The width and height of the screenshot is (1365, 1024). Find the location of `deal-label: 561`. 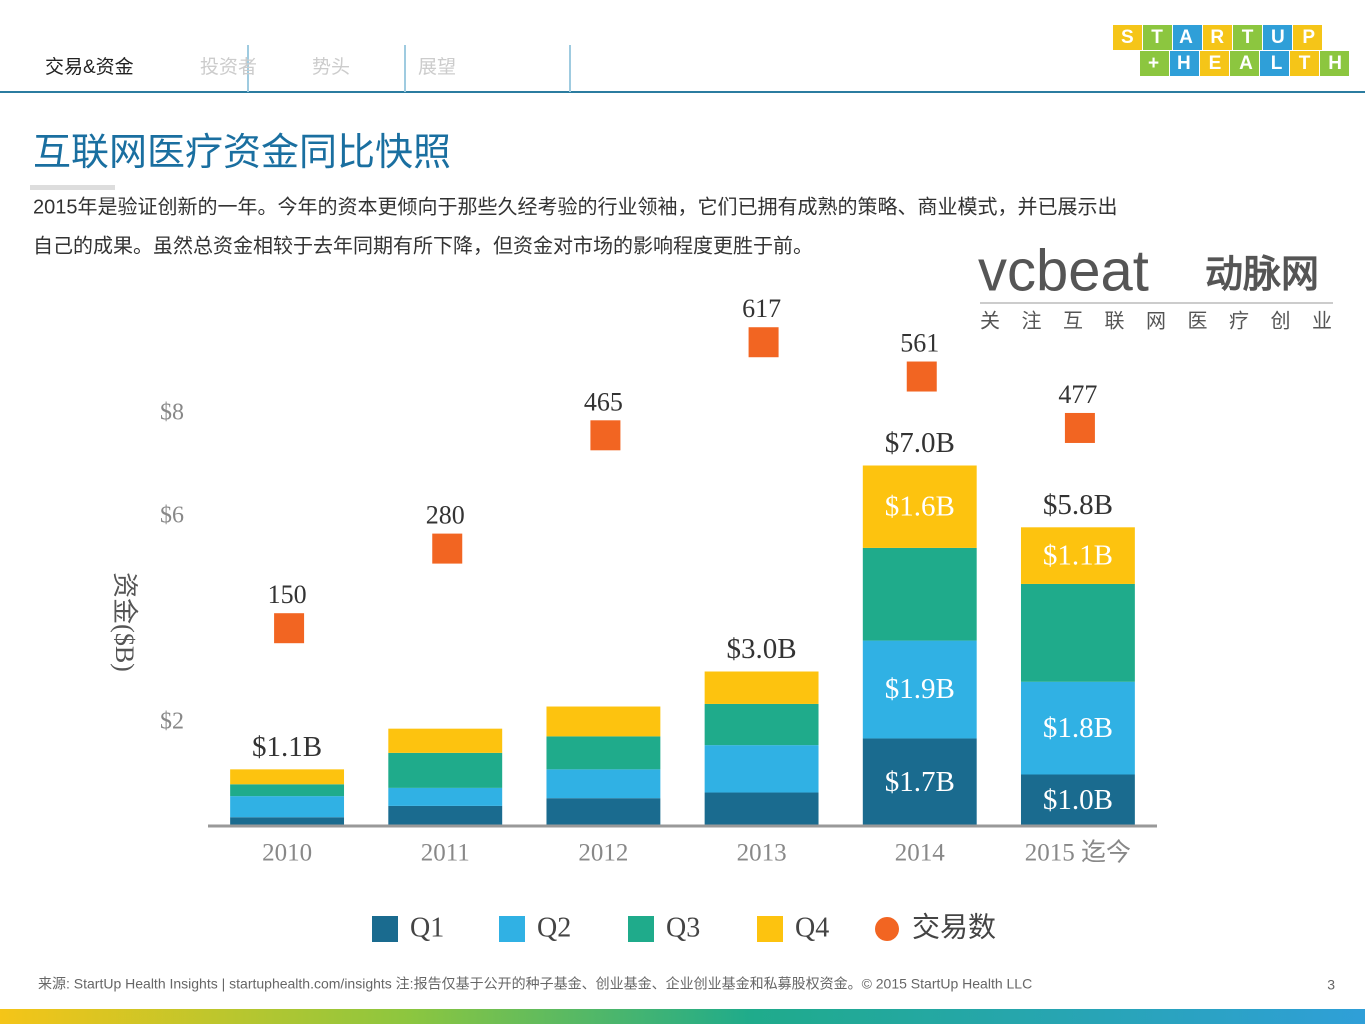

deal-label: 561 is located at coordinates (919, 342).